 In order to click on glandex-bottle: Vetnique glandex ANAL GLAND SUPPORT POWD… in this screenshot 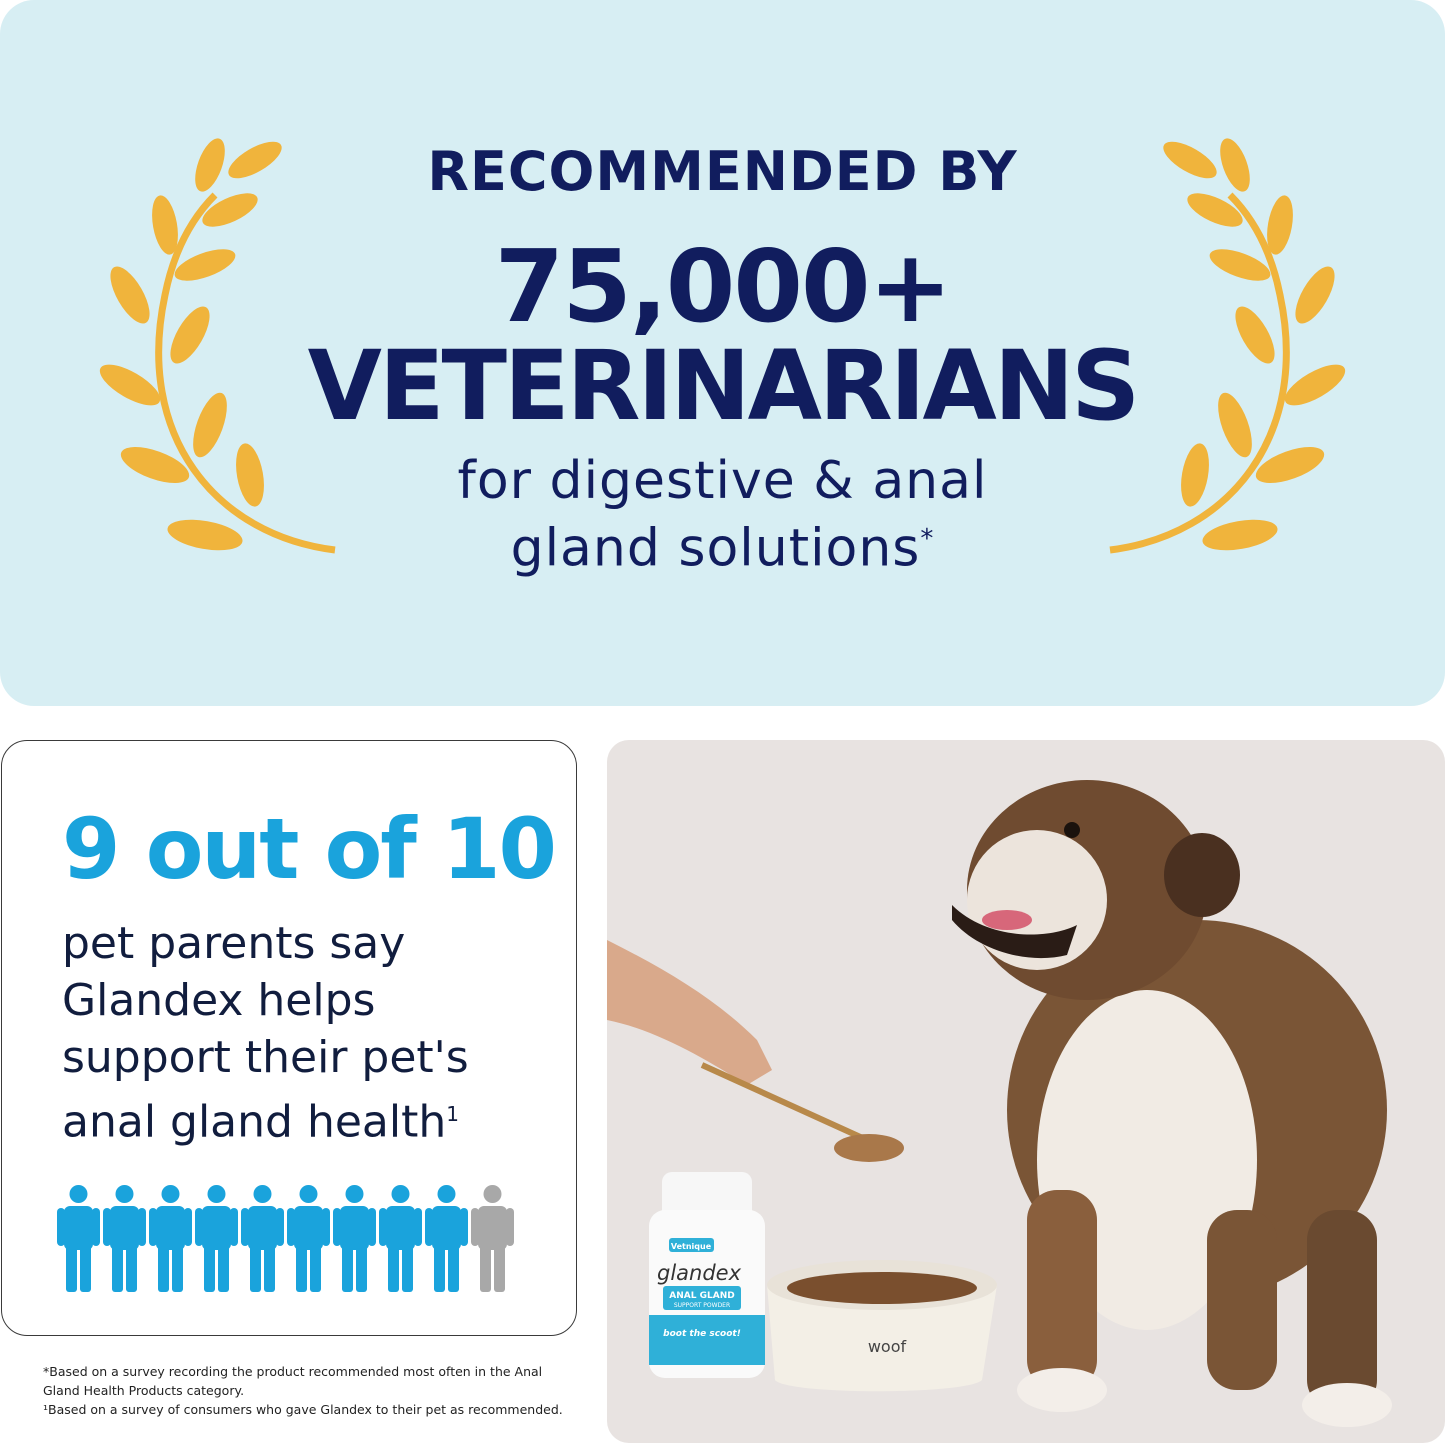, I will do `click(707, 1275)`.